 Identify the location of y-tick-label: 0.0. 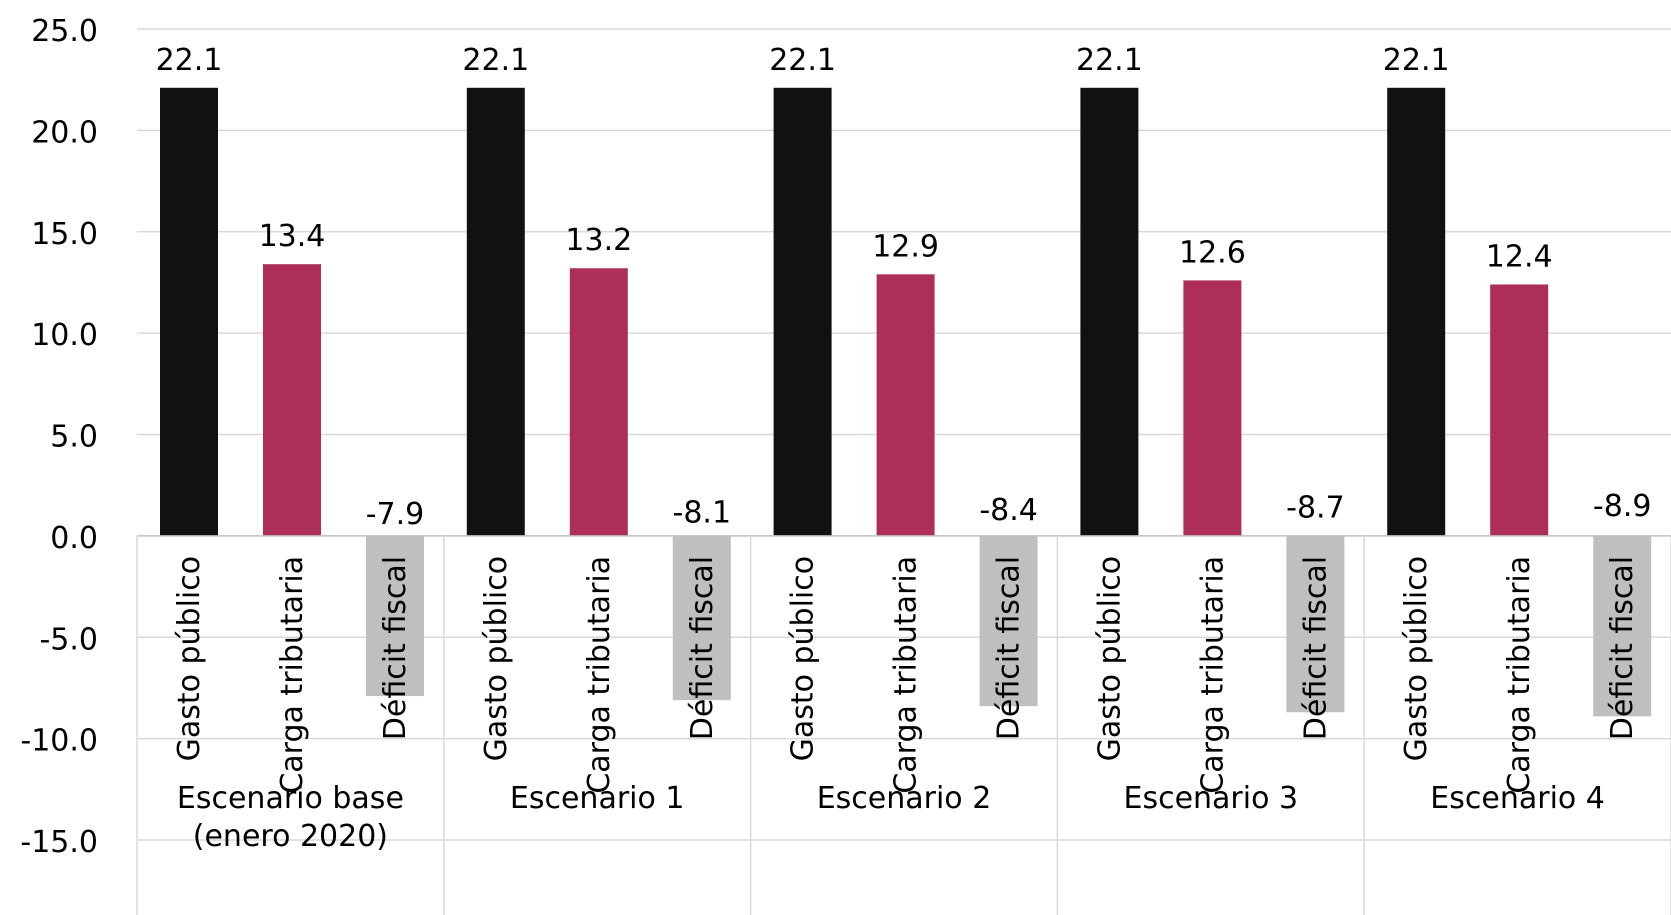
(74, 538).